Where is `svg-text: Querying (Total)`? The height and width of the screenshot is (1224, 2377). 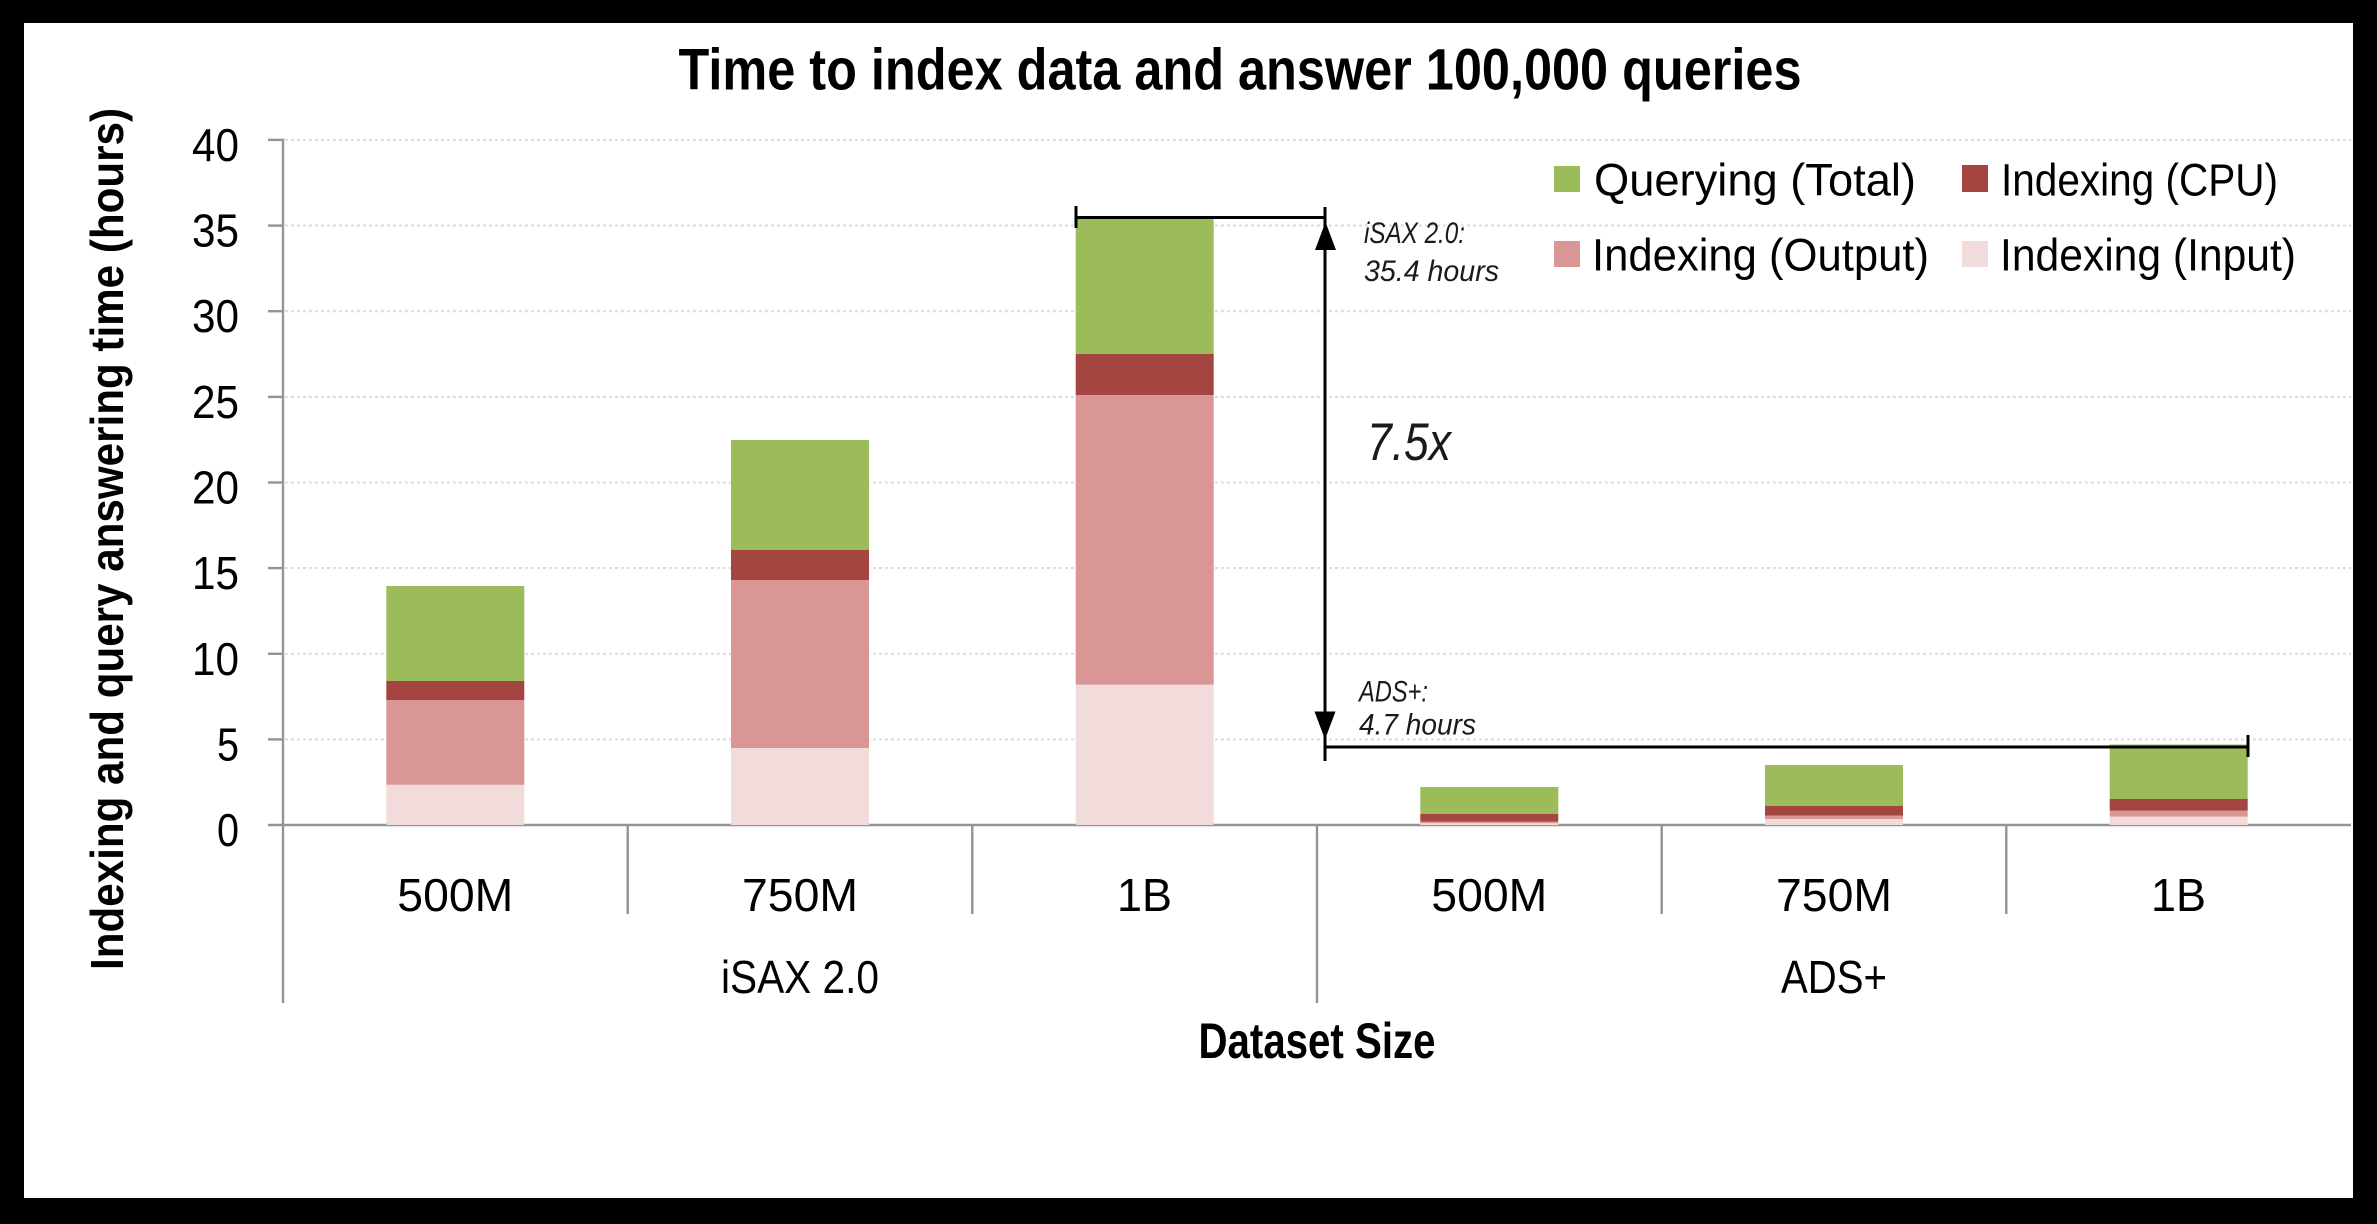 svg-text: Querying (Total) is located at coordinates (1755, 180).